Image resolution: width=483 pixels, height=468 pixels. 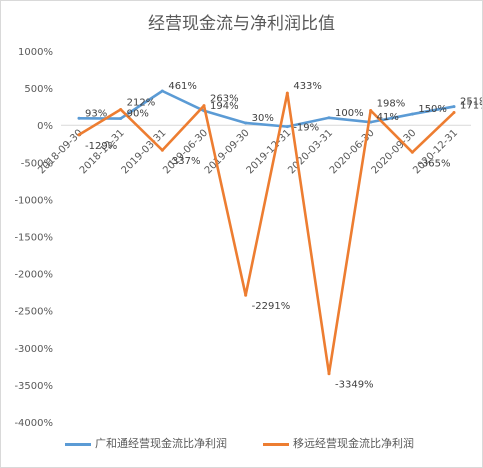 I want to click on y-tick-label: 0%, so click(x=45, y=126).